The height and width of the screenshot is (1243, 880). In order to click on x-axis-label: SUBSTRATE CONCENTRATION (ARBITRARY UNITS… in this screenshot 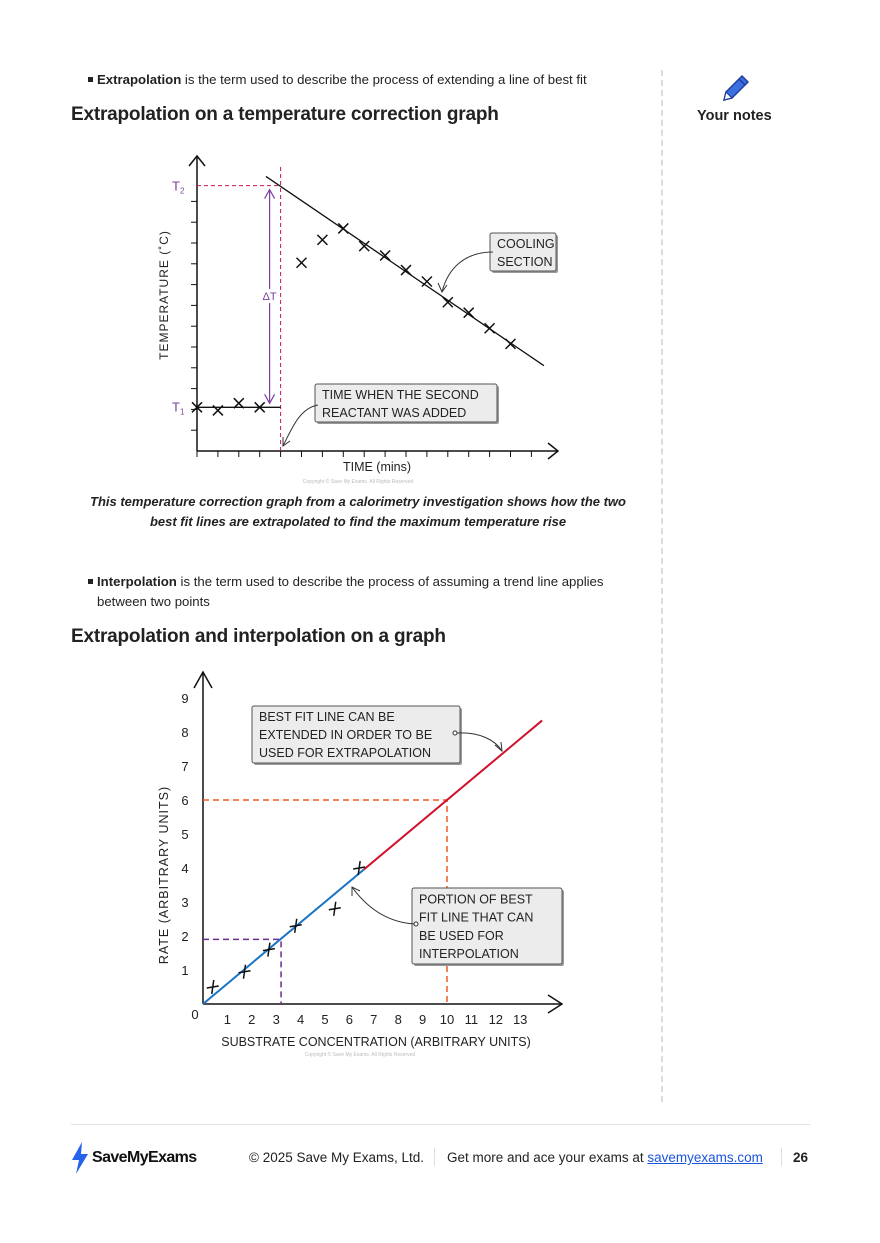, I will do `click(376, 1042)`.